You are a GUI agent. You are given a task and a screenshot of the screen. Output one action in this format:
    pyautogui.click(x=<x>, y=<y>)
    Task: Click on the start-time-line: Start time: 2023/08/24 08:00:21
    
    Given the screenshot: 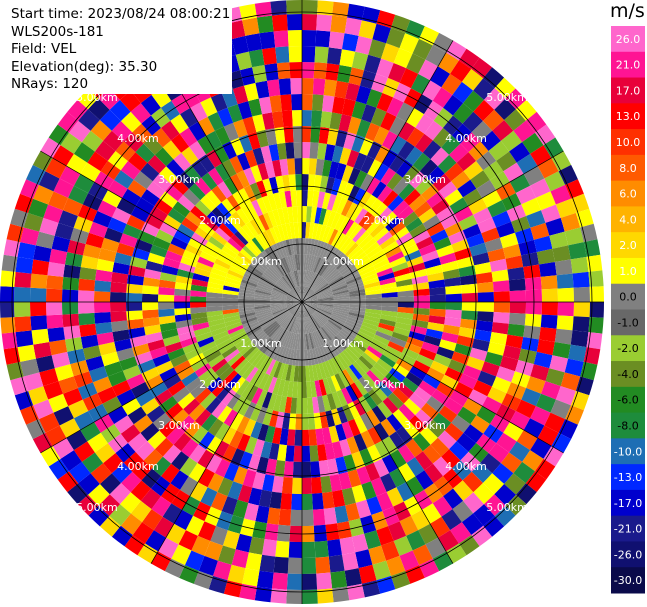 What is the action you would take?
    pyautogui.click(x=122, y=15)
    